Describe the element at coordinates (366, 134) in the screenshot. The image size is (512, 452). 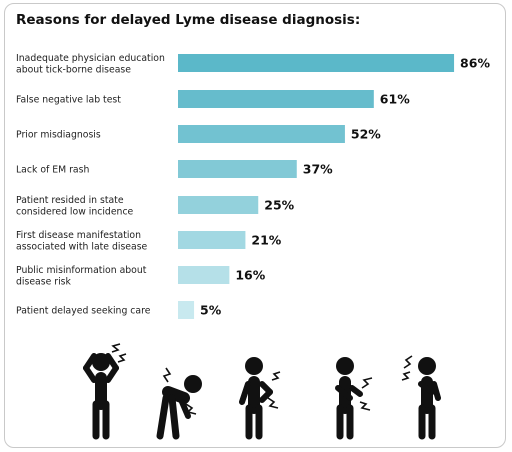
I see `value-label: 52%` at that location.